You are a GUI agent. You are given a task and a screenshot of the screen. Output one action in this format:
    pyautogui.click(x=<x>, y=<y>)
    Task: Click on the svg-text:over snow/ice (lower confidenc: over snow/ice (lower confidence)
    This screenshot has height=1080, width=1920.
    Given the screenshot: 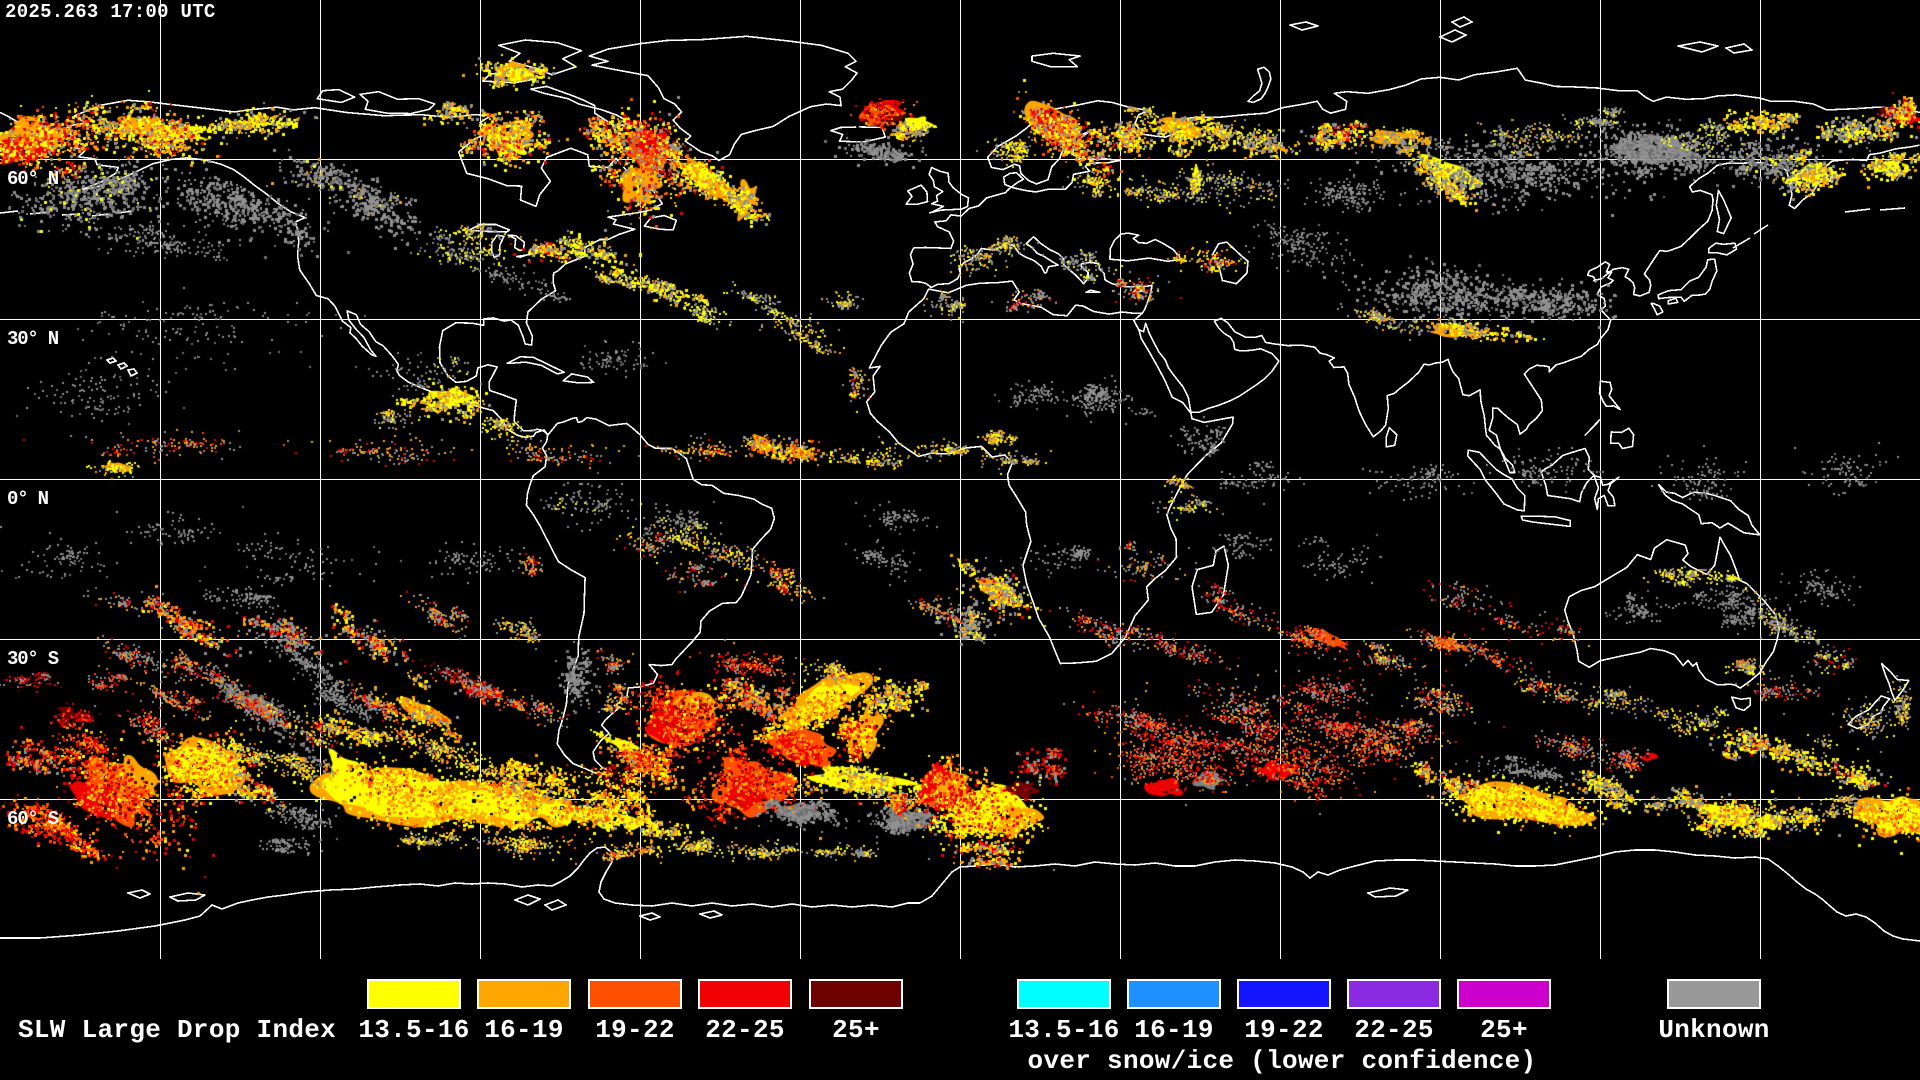 What is the action you would take?
    pyautogui.click(x=1282, y=1061)
    